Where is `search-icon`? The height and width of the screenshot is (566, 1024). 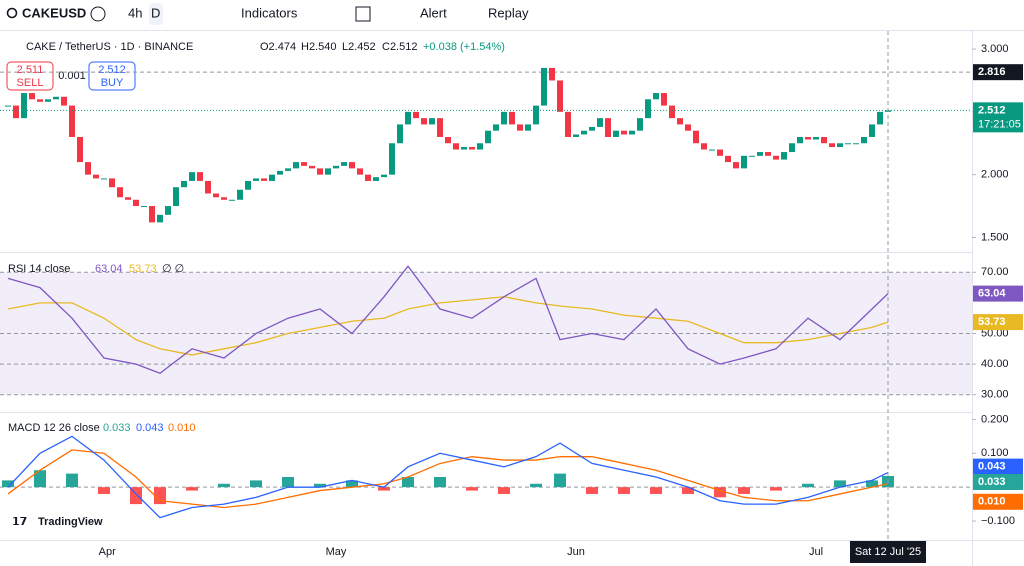
search-icon is located at coordinates (12, 13).